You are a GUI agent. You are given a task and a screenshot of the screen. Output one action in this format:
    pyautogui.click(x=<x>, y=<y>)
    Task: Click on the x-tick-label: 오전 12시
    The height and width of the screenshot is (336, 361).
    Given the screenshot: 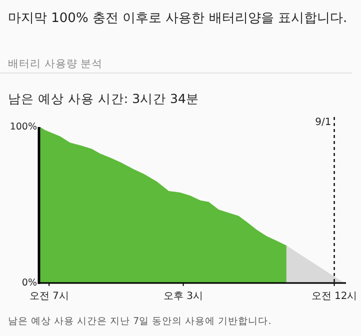 What is the action you would take?
    pyautogui.click(x=334, y=296)
    